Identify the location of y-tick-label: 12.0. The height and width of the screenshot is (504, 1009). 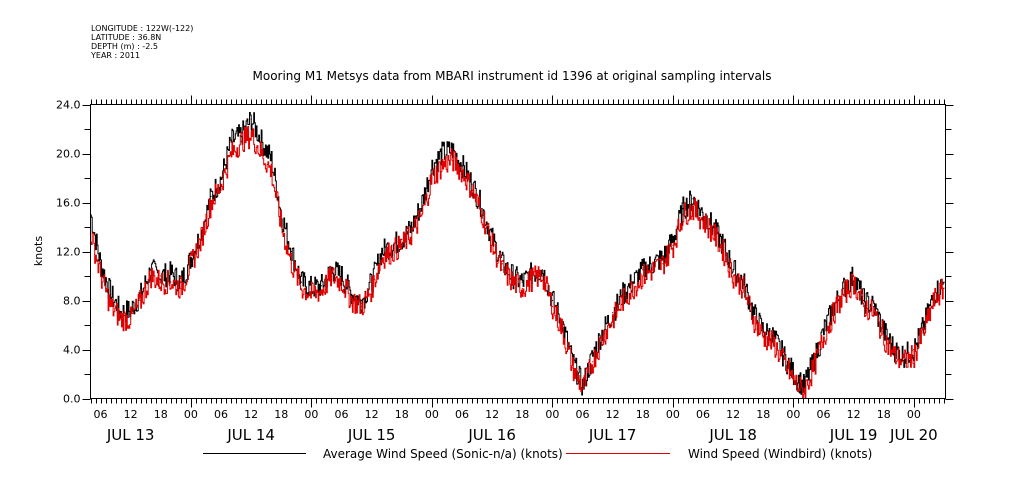
(68, 252).